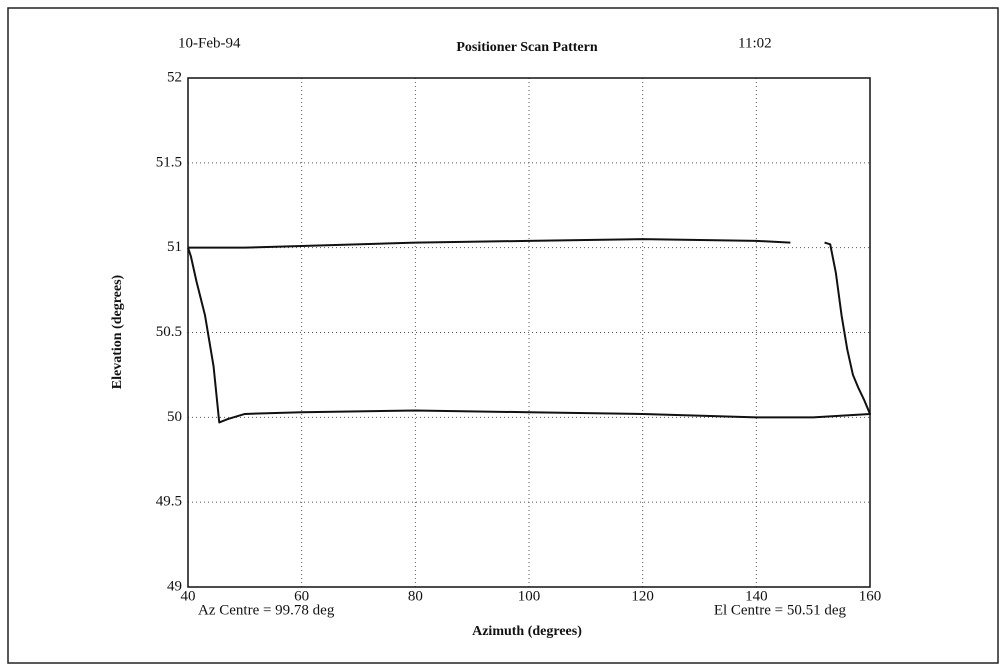 The height and width of the screenshot is (671, 1004). What do you see at coordinates (188, 596) in the screenshot?
I see `x-tick-label: 40` at bounding box center [188, 596].